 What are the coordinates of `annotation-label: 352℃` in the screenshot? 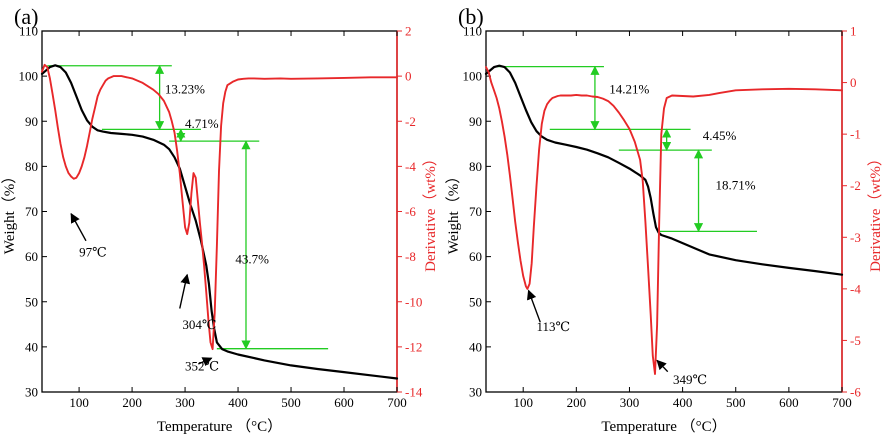 It's located at (202, 365).